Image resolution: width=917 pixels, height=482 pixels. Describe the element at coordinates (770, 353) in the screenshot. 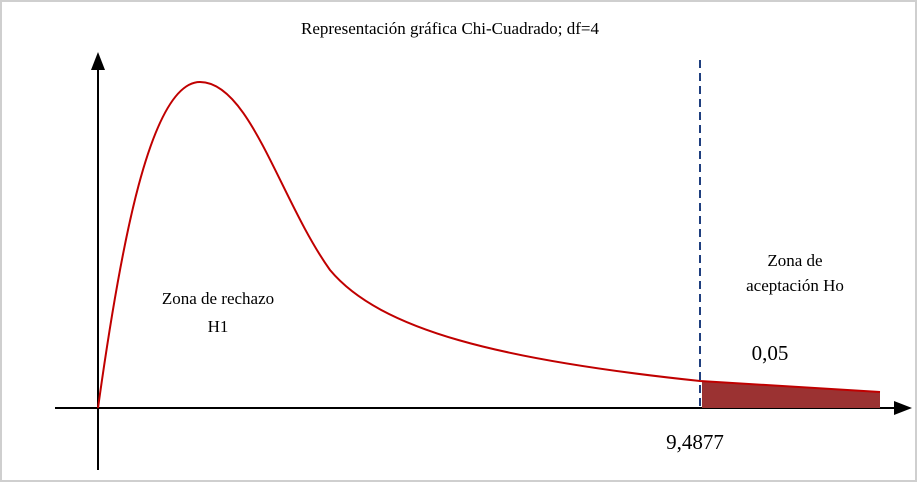

I see `alpha-label: 0,05` at that location.